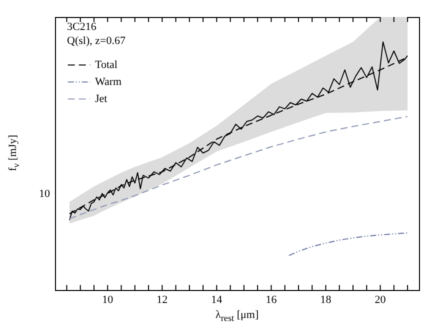  What do you see at coordinates (101, 99) in the screenshot?
I see `legend-label: Jet` at bounding box center [101, 99].